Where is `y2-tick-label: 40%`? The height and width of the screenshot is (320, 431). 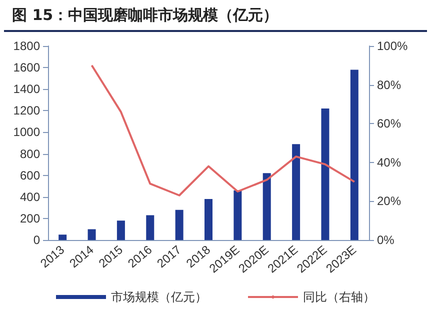 y2-tick-label: 40% is located at coordinates (389, 162).